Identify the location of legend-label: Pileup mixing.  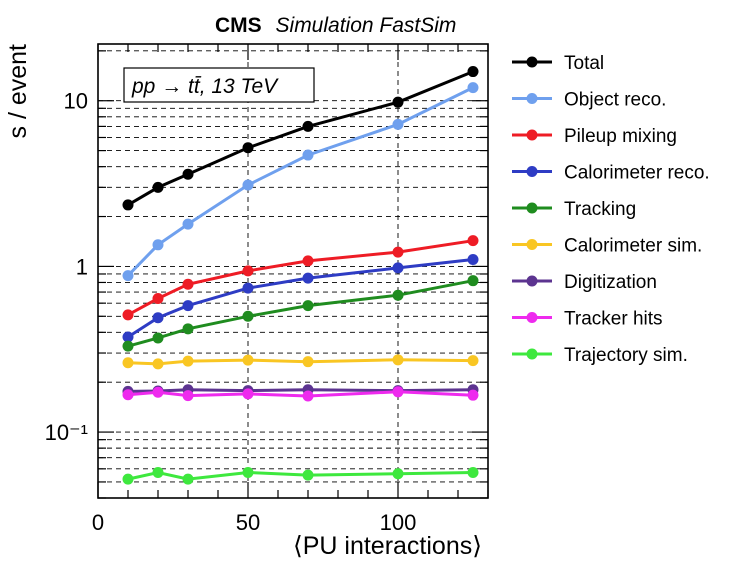
(620, 136).